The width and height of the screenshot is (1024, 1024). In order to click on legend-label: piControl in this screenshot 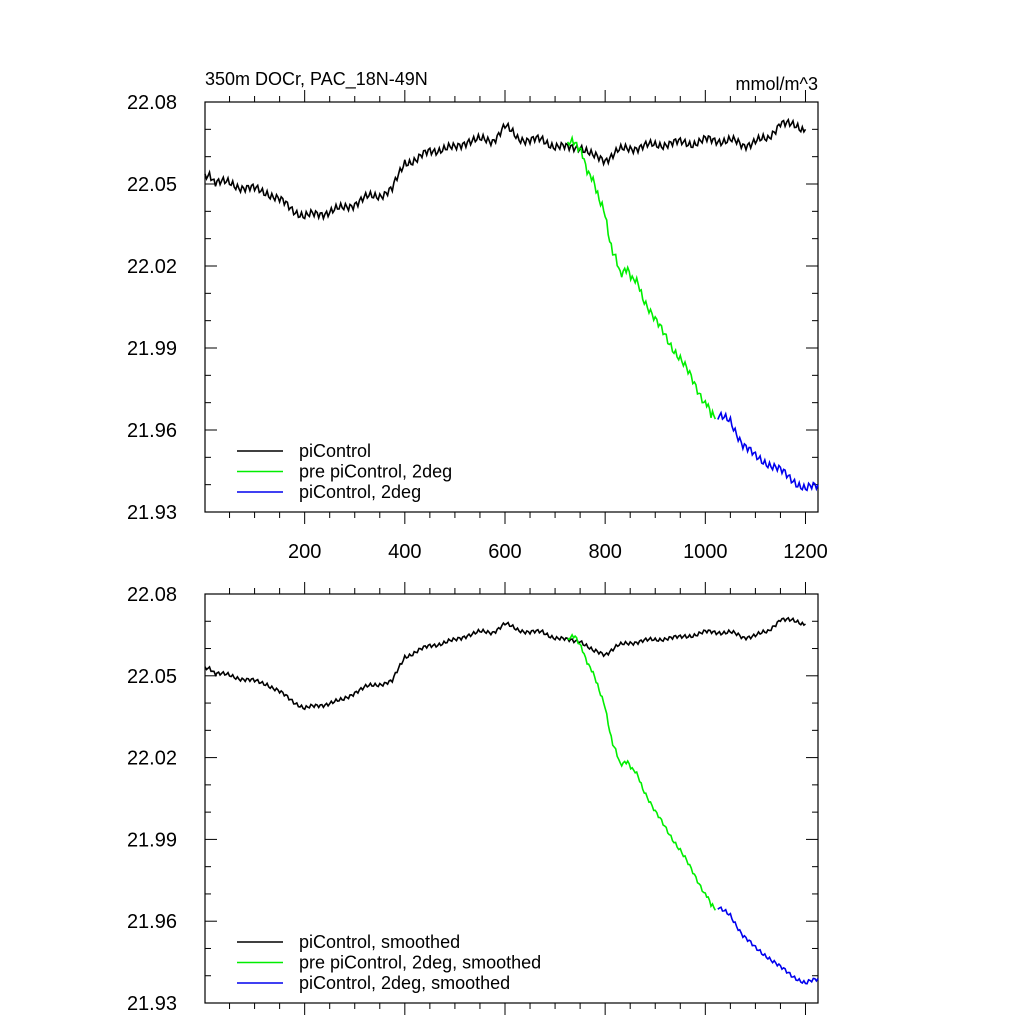, I will do `click(335, 451)`.